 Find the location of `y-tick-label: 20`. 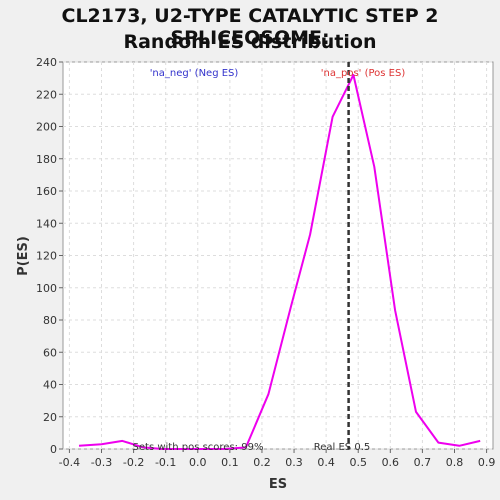

y-tick-label: 20 is located at coordinates (50, 417).